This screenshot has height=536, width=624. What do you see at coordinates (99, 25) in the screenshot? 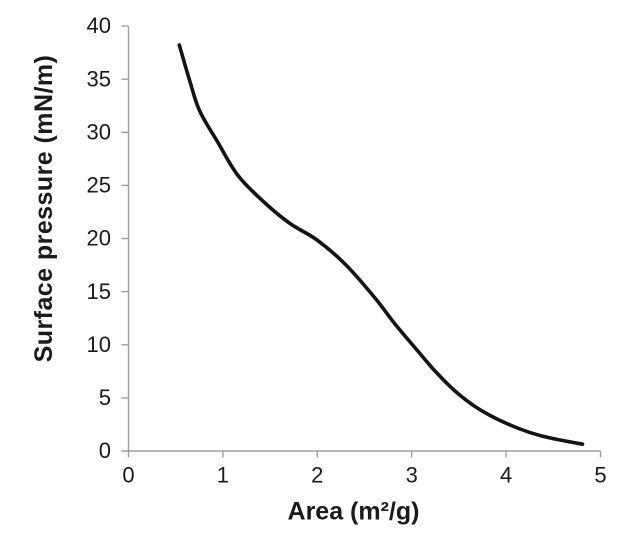
I see `svg-text: 40` at bounding box center [99, 25].